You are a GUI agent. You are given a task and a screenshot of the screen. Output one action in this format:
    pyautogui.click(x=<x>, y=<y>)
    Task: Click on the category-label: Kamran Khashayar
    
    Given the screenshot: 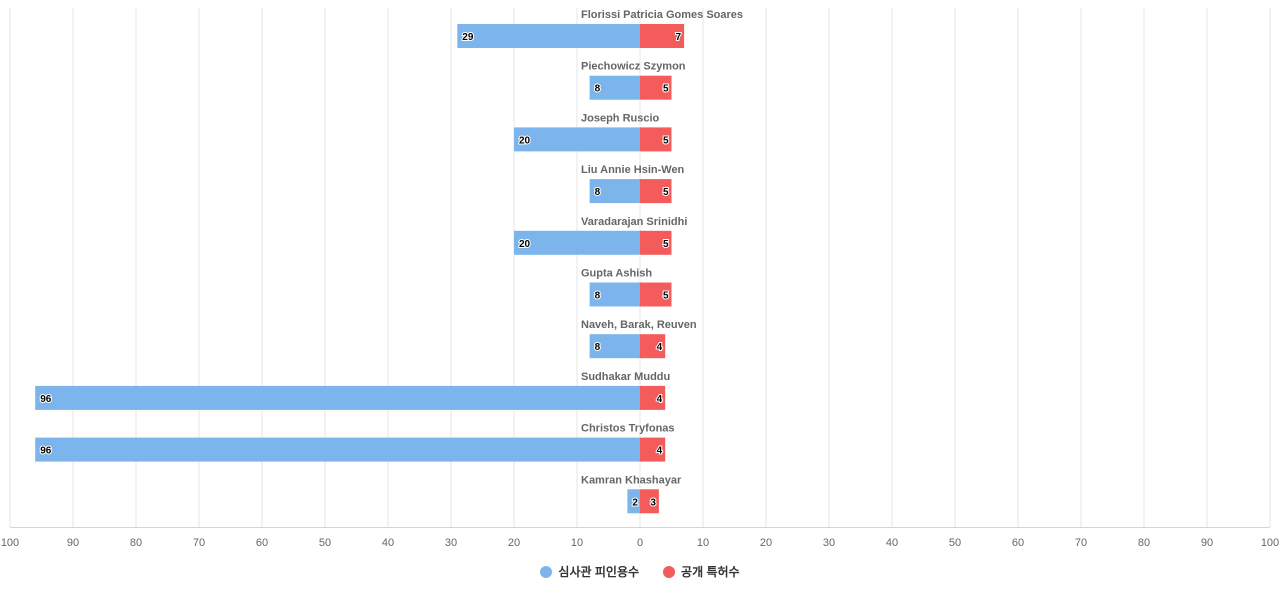 What is the action you would take?
    pyautogui.click(x=631, y=480)
    